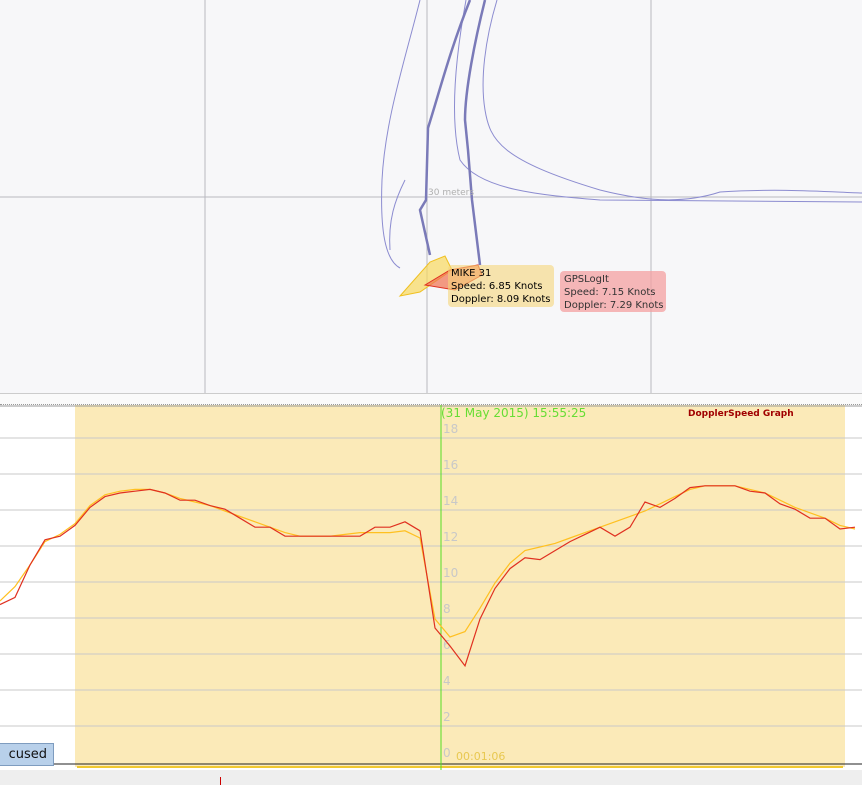 The width and height of the screenshot is (862, 785). Describe the element at coordinates (501, 299) in the screenshot. I see `tooltip-mike-doppler: Doppler: 8.09 Knots` at that location.